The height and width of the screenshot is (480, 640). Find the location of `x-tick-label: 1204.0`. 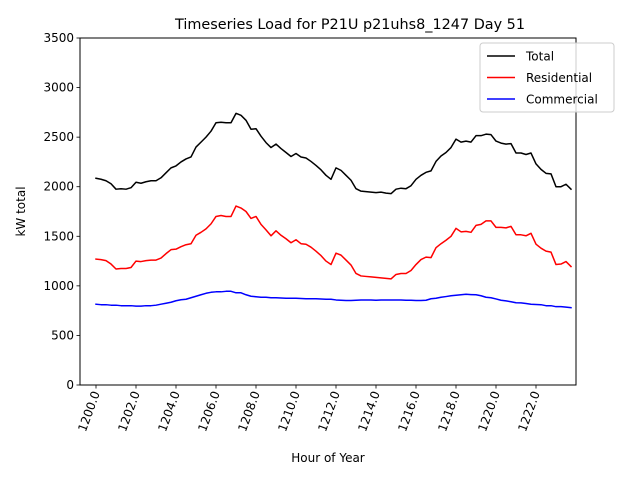

x-tick-label: 1204.0 is located at coordinates (169, 411).